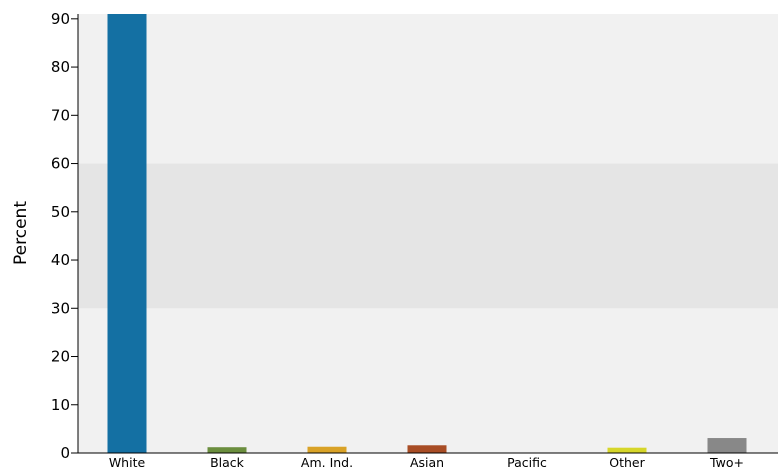 The height and width of the screenshot is (473, 783). What do you see at coordinates (60, 212) in the screenshot?
I see `y-tick-label: 50` at bounding box center [60, 212].